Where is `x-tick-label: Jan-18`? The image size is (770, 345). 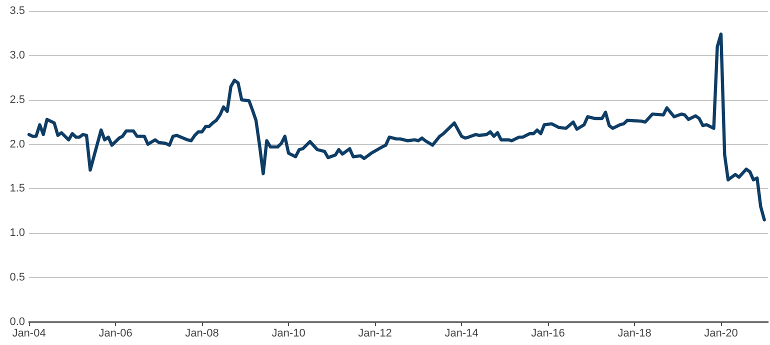
x-tick-label: Jan-18 is located at coordinates (635, 334).